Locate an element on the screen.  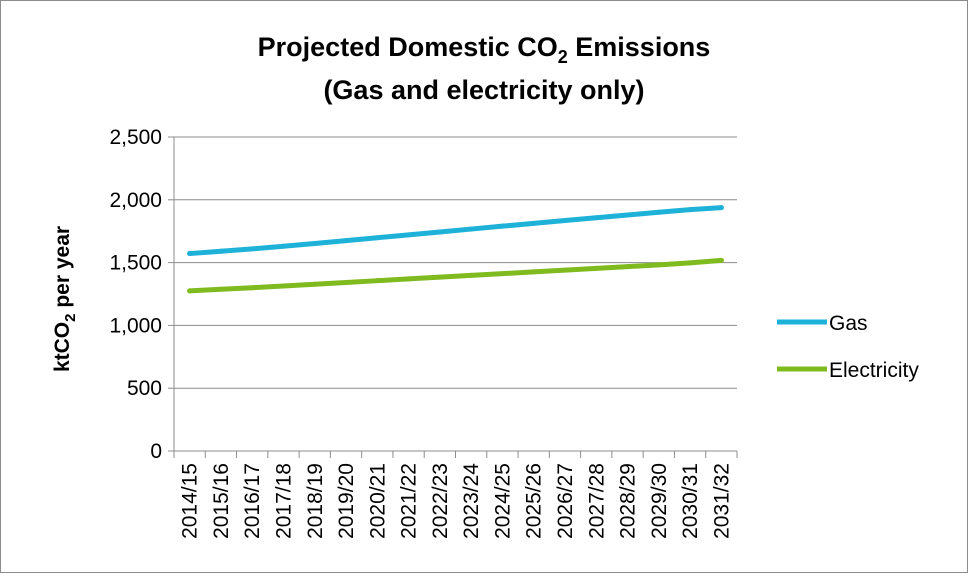
series-line-electricity is located at coordinates (456, 275).